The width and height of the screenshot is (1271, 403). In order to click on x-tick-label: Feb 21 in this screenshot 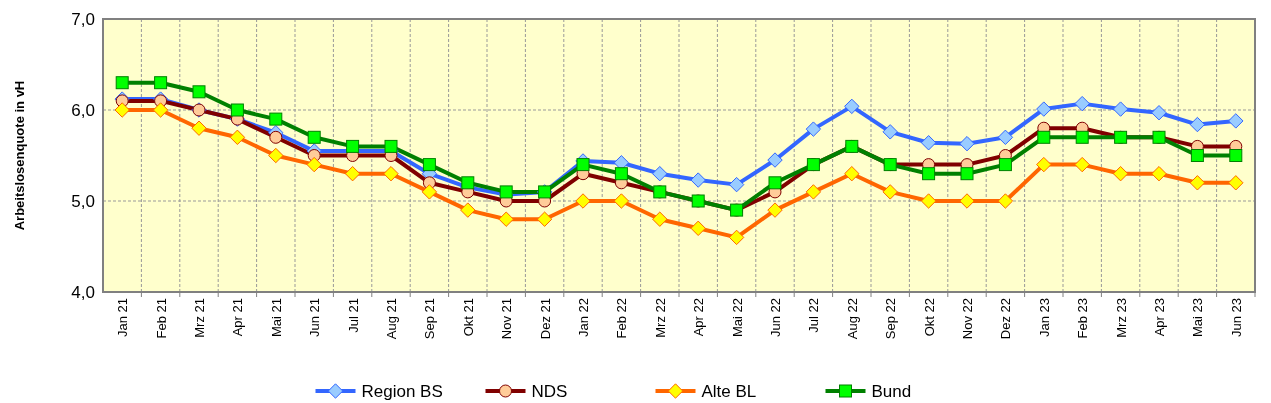, I will do `click(161, 318)`.